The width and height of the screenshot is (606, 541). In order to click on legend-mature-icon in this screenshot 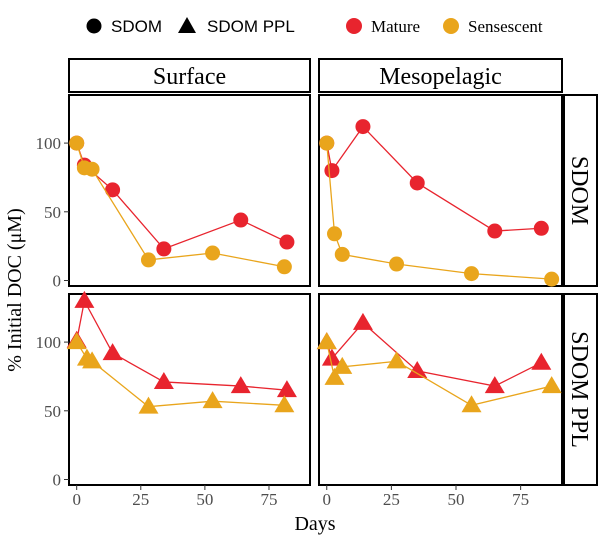, I will do `click(354, 26)`.